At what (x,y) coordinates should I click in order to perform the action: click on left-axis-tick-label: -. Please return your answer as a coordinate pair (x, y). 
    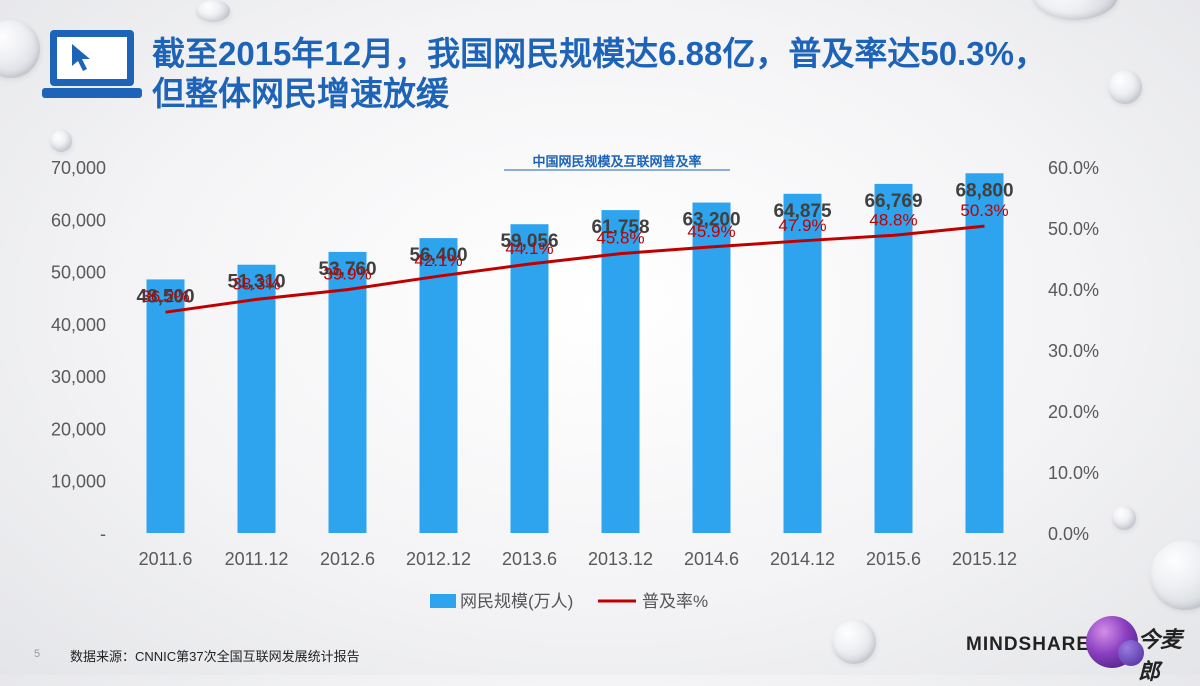
    Looking at the image, I should click on (103, 534).